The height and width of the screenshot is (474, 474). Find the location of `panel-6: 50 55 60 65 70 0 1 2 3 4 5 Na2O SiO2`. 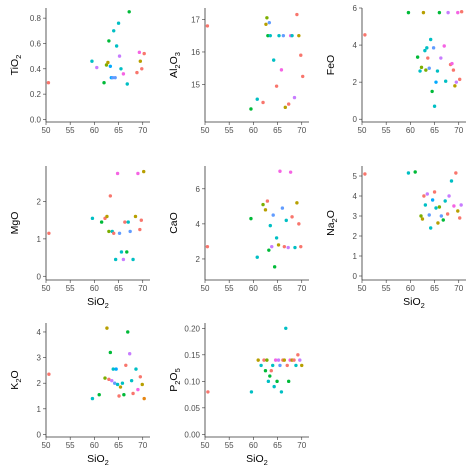

panel-6: 50 55 60 65 70 0 1 2 3 4 5 Na2O SiO2 is located at coordinates (395, 238).